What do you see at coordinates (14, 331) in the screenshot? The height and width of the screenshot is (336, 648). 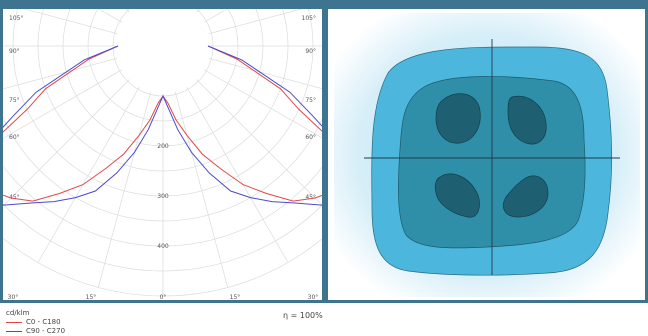 I see `legend-swatch-c90` at bounding box center [14, 331].